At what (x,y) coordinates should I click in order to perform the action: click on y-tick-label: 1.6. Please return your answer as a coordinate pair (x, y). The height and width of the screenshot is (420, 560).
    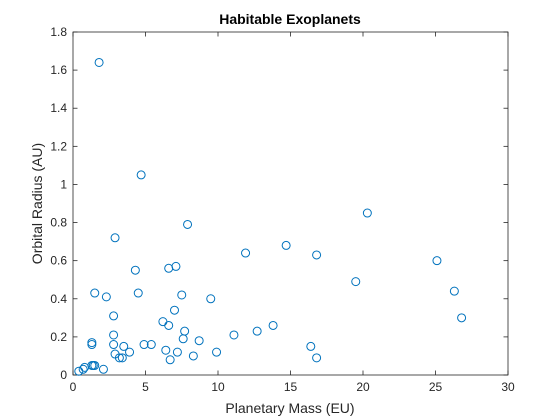
    Looking at the image, I should click on (58, 70).